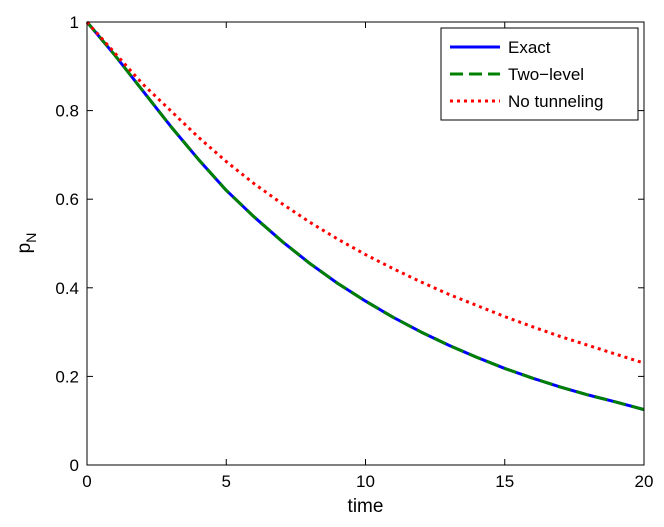  I want to click on x-tick-label: 20, so click(644, 481).